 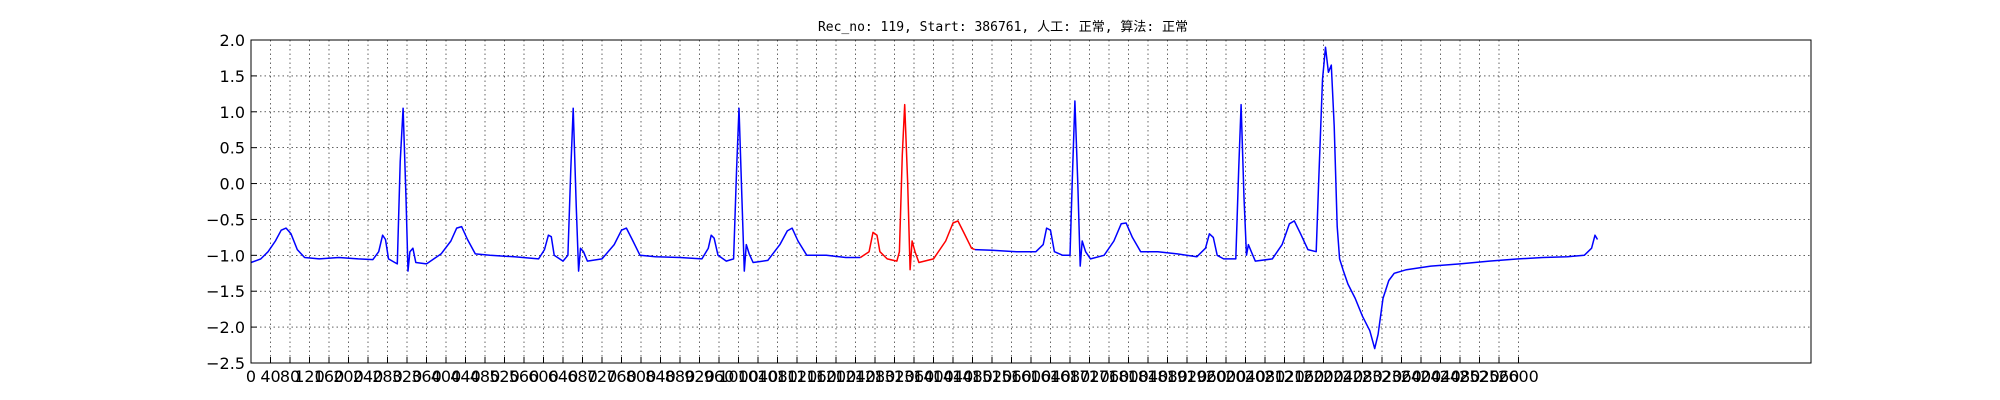 What do you see at coordinates (232, 184) in the screenshot?
I see `y-tick-label: 0.0` at bounding box center [232, 184].